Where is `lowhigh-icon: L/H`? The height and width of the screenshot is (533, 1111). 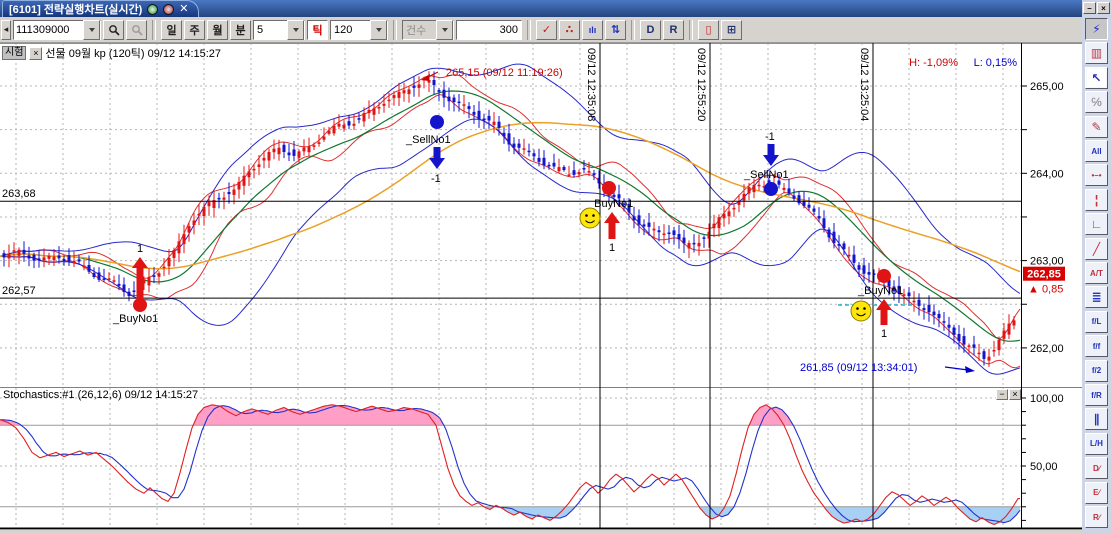
lowhigh-icon: L/H is located at coordinates (1096, 443).